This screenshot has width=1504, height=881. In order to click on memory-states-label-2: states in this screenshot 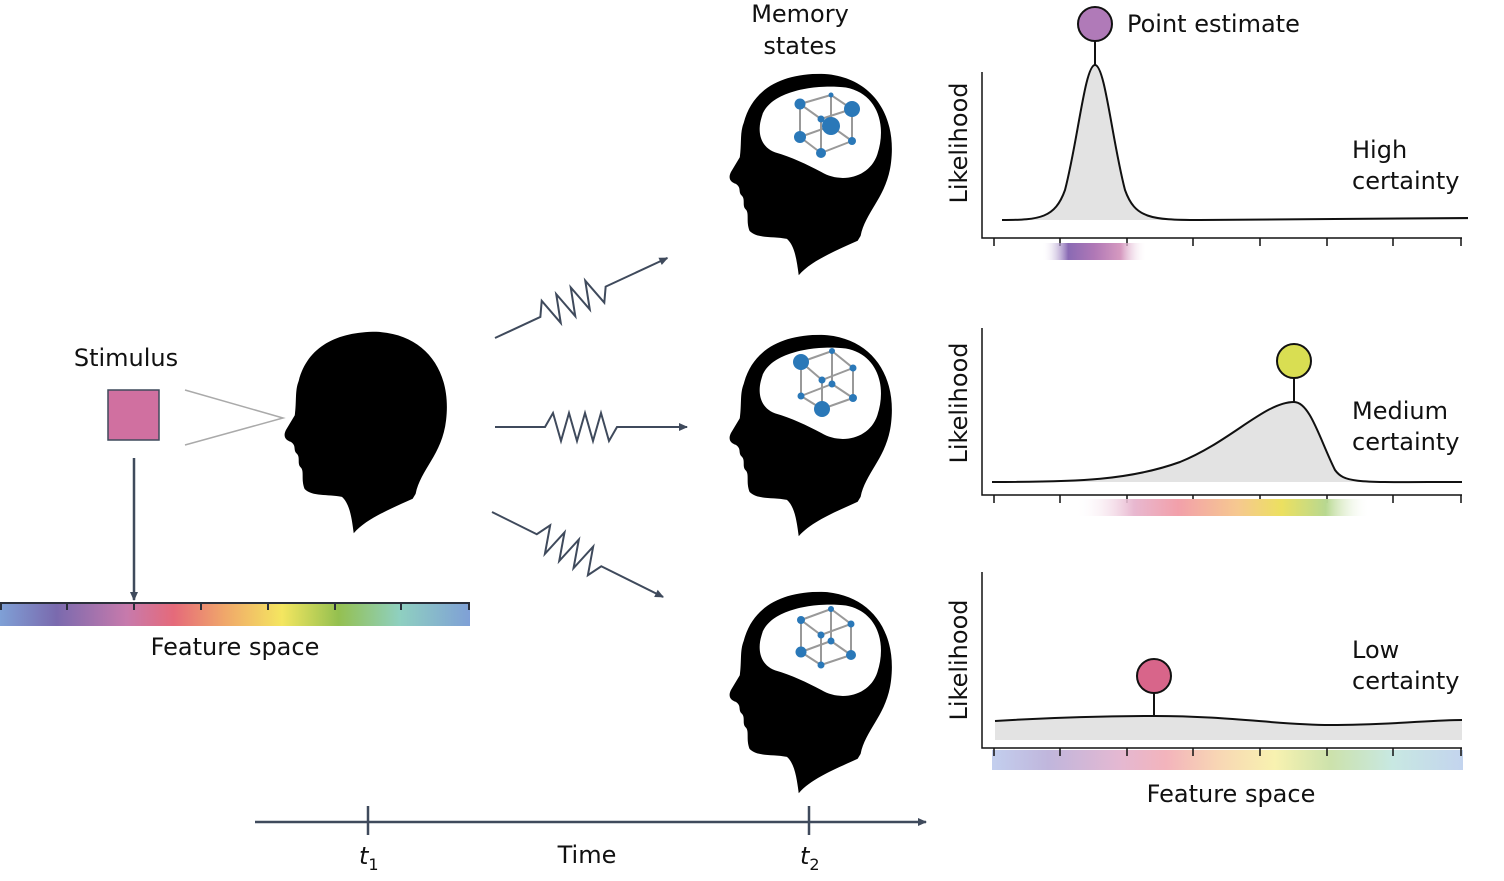, I will do `click(799, 46)`.